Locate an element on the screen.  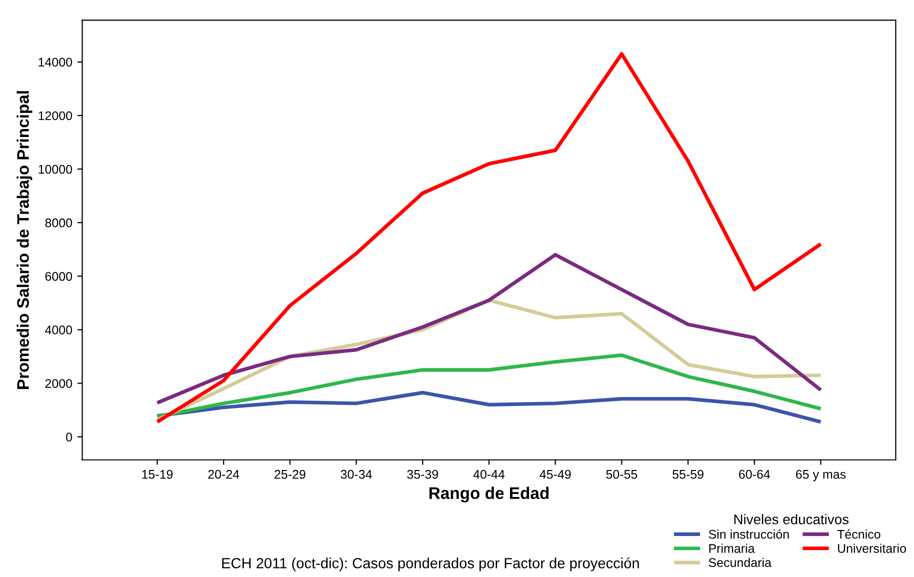
y-tick-label: 14000 is located at coordinates (55, 62).